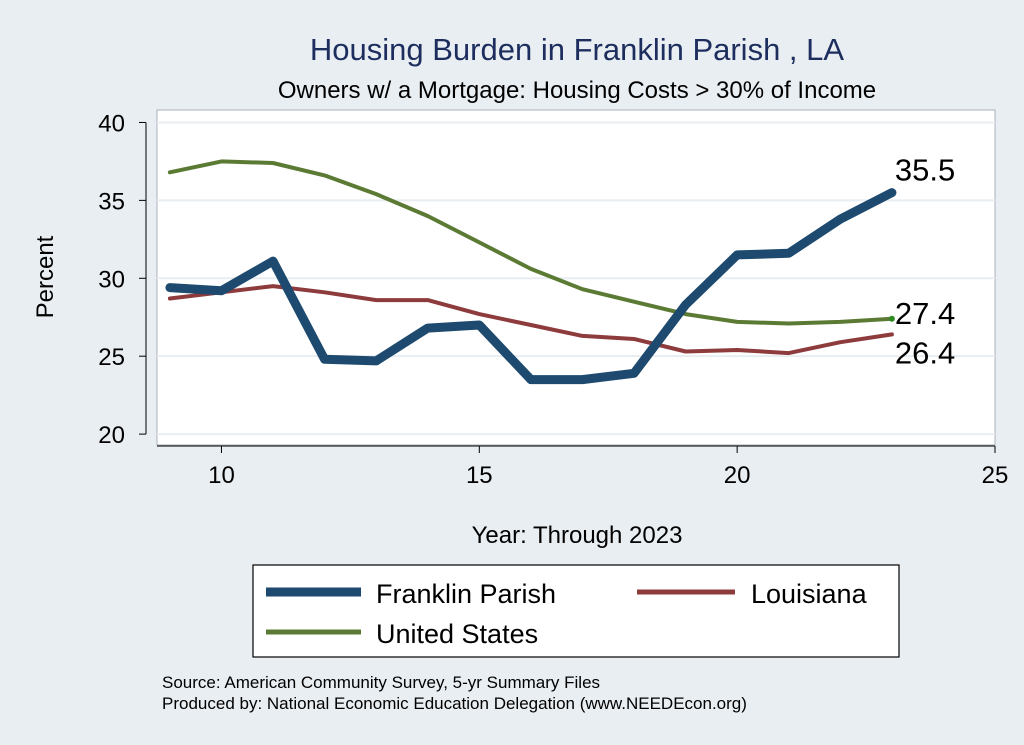  Describe the element at coordinates (925, 170) in the screenshot. I see `end-label-franklin-parish: 35.5` at that location.